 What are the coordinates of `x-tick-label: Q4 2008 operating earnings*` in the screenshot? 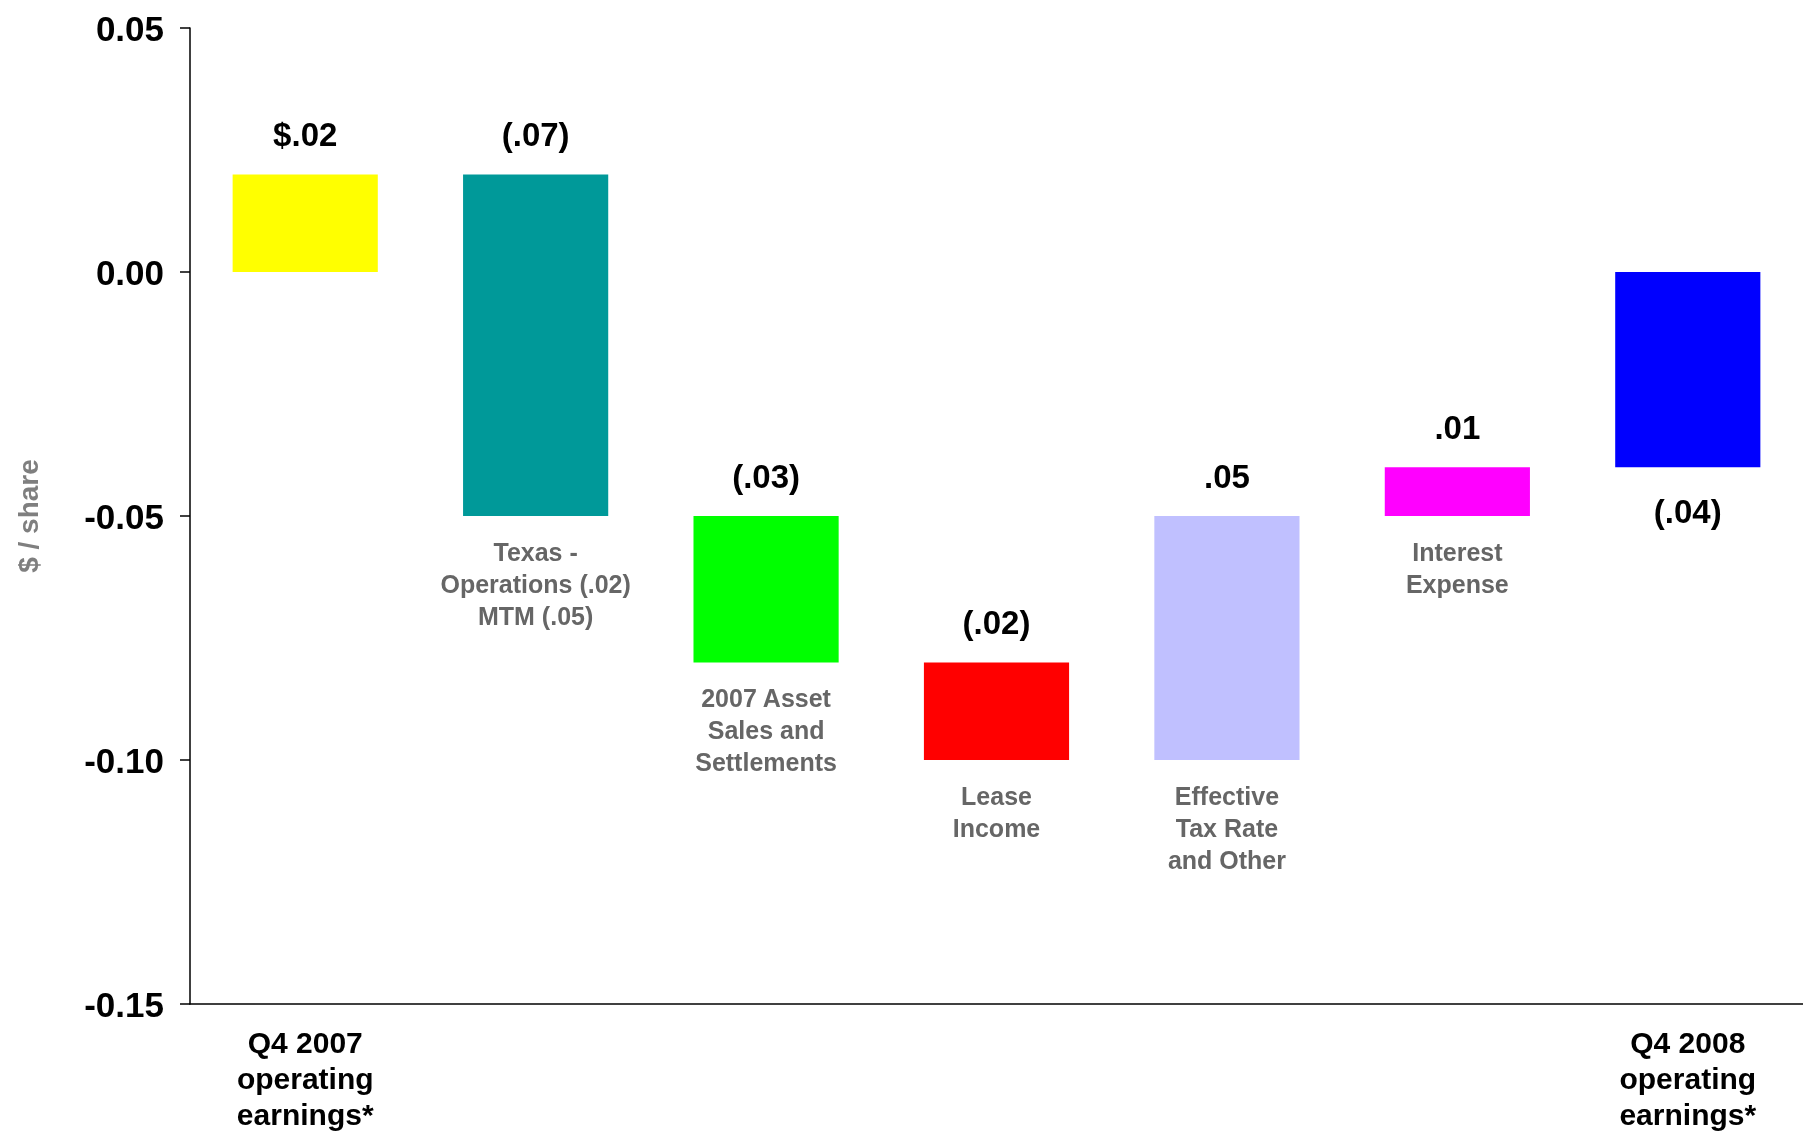 It's located at (1688, 1078).